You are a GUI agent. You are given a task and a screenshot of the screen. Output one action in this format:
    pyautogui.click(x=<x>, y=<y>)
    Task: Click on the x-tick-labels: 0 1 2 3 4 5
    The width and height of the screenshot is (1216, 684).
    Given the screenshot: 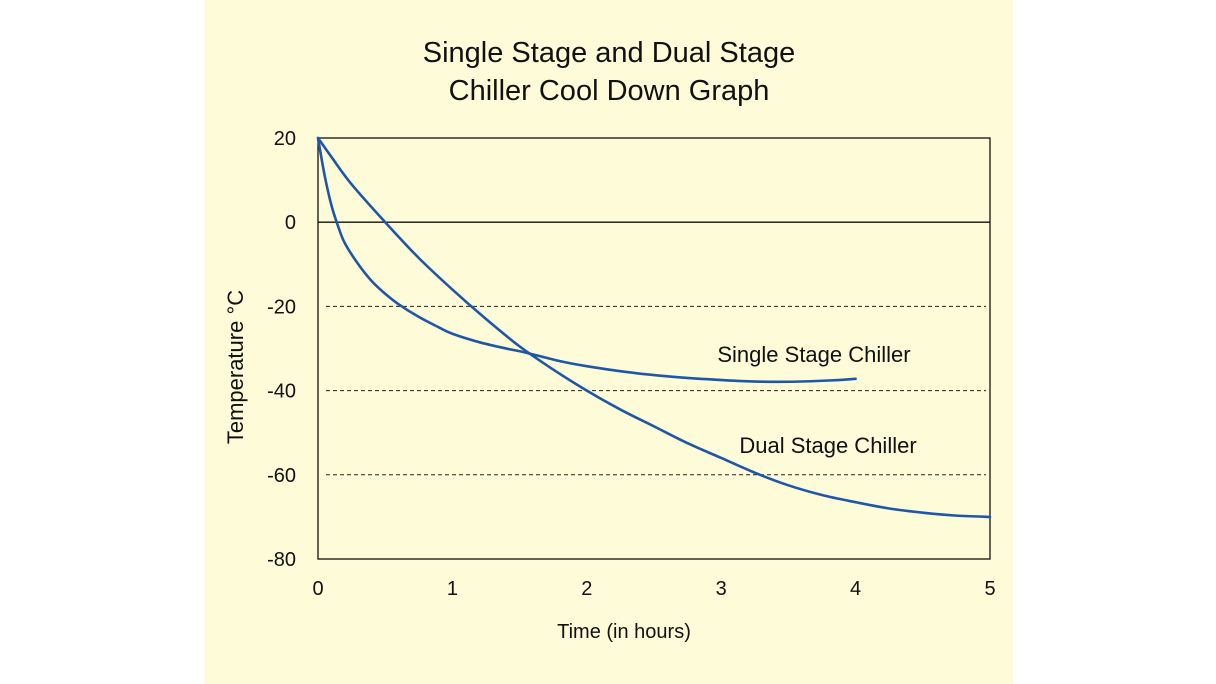 What is the action you would take?
    pyautogui.click(x=653, y=589)
    